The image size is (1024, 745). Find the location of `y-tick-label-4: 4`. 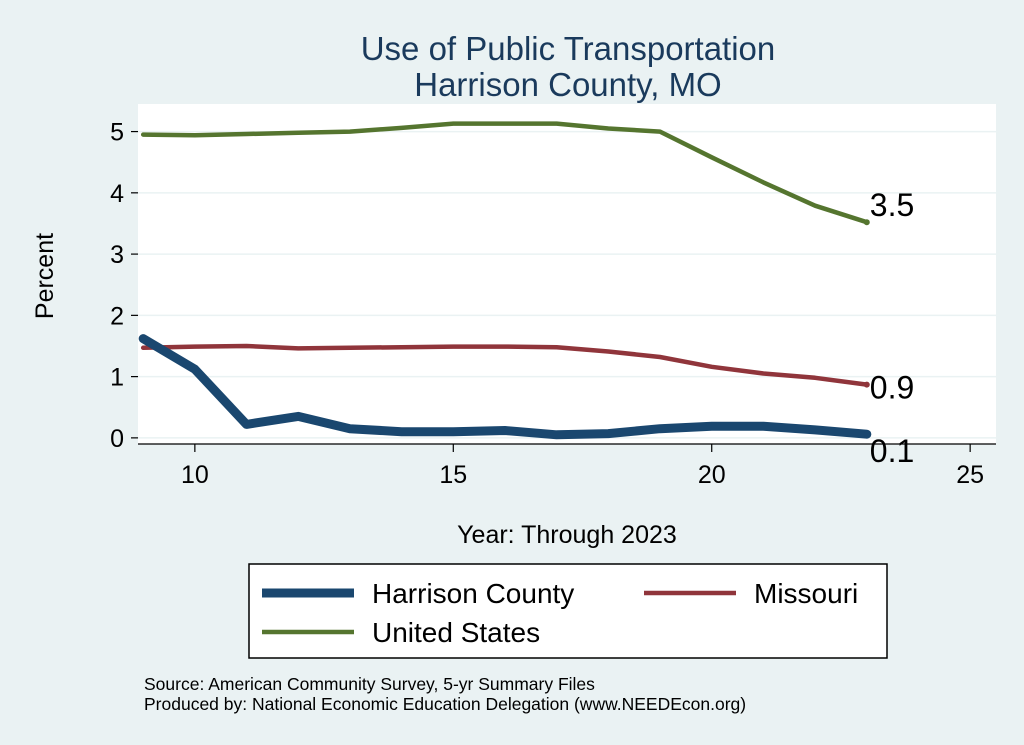

y-tick-label-4: 4 is located at coordinates (117, 194).